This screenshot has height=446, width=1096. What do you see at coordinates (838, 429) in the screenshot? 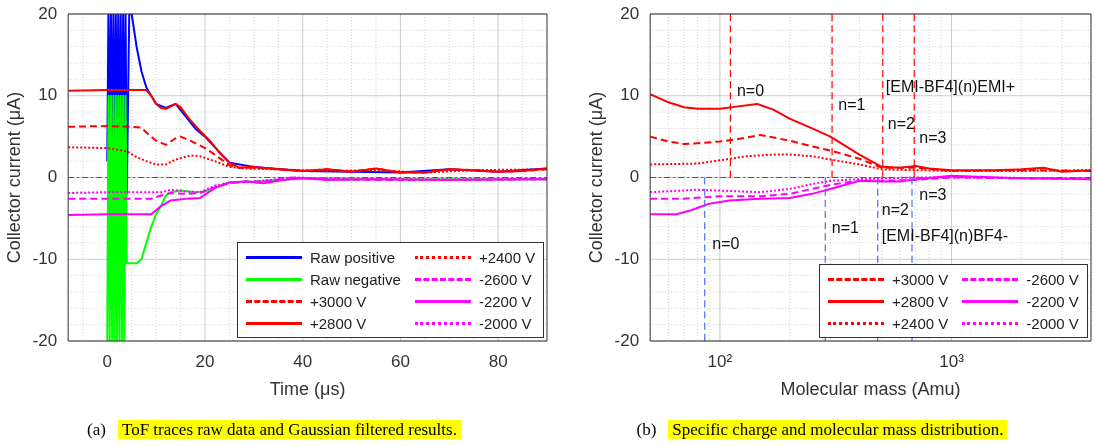
I see `text: Specific charge and molecular mass distribution.` at bounding box center [838, 429].